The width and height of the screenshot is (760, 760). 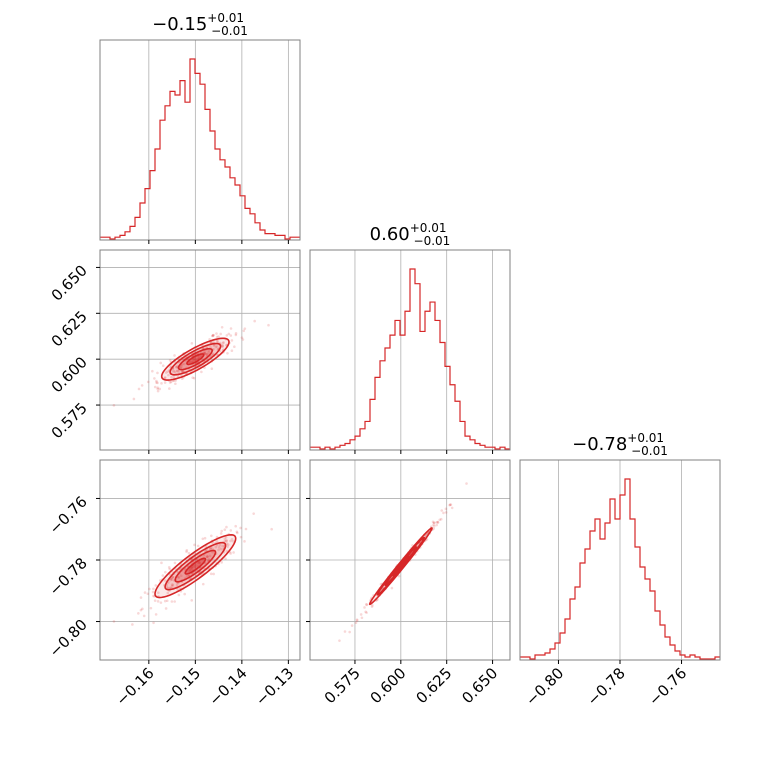 I want to click on x-tick-label: −0.16, so click(x=134, y=686).